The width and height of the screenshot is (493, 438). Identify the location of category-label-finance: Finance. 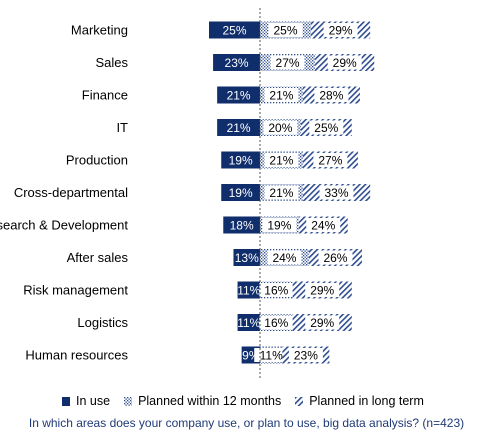
(105, 95).